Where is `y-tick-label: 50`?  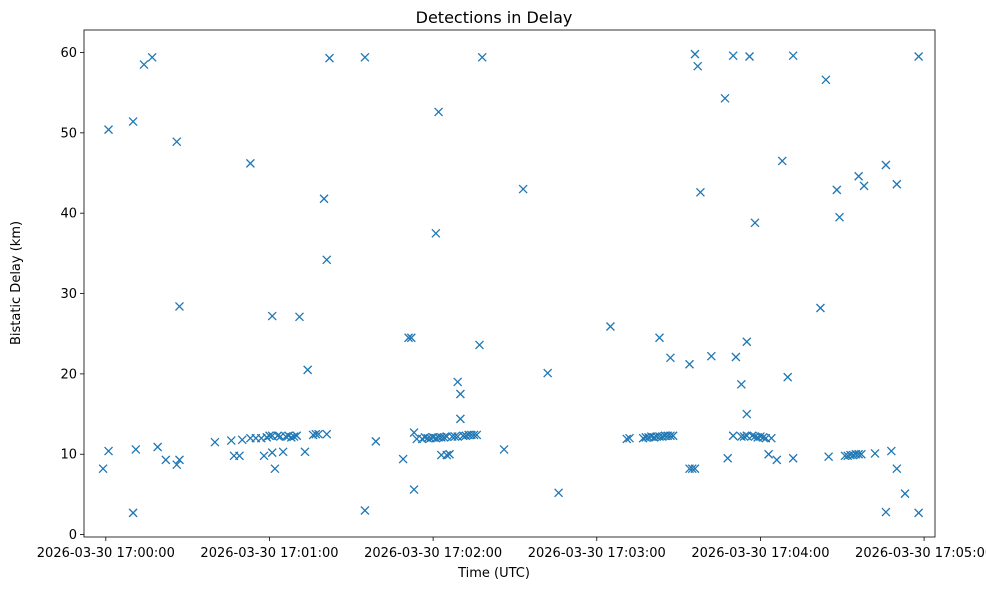
y-tick-label: 50 is located at coordinates (68, 133).